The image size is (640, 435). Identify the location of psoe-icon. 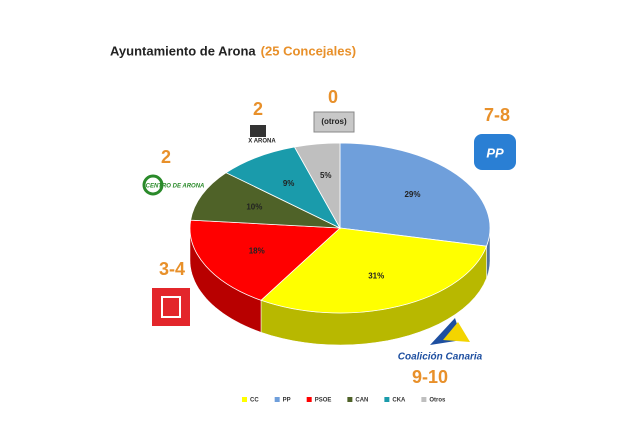
(171, 307).